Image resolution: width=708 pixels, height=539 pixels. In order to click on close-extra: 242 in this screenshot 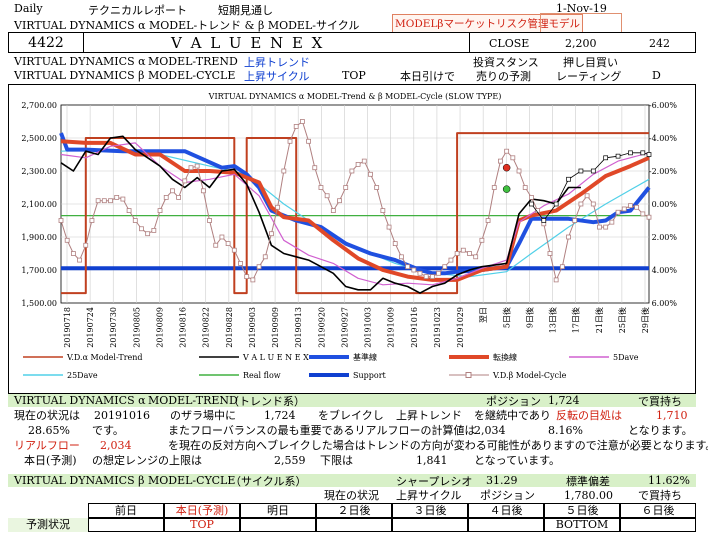, I will do `click(659, 43)`.